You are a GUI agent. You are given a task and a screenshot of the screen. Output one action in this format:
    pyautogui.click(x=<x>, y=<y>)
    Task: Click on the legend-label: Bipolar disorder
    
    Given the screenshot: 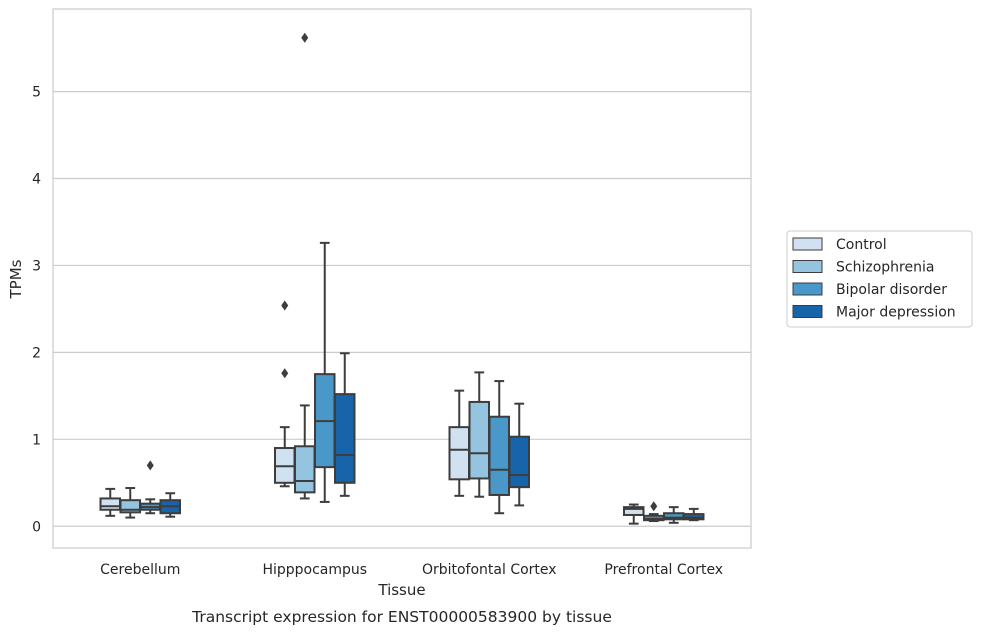 What is the action you would take?
    pyautogui.click(x=891, y=290)
    